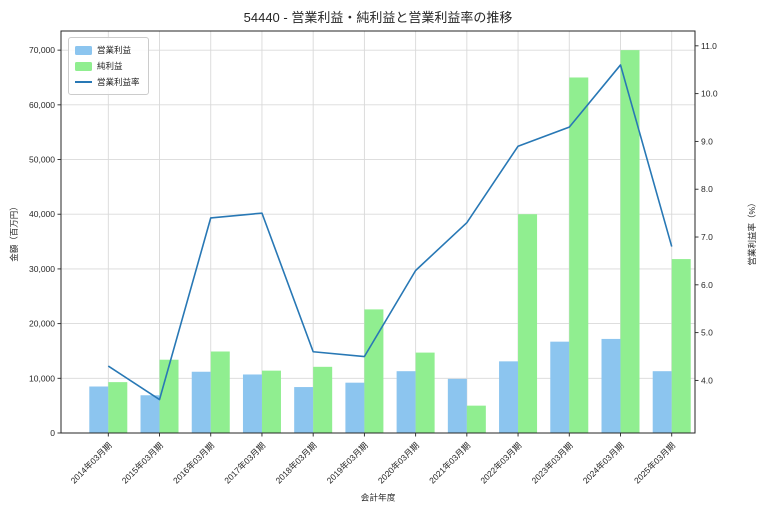 The image size is (768, 517). I want to click on legend-item-operating-profit: 営業利益, so click(107, 50).